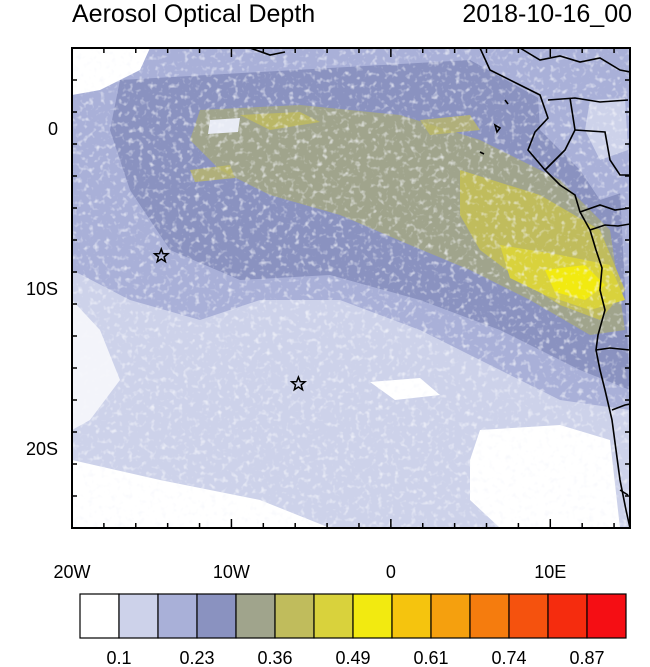  I want to click on station-markers, so click(230, 319).